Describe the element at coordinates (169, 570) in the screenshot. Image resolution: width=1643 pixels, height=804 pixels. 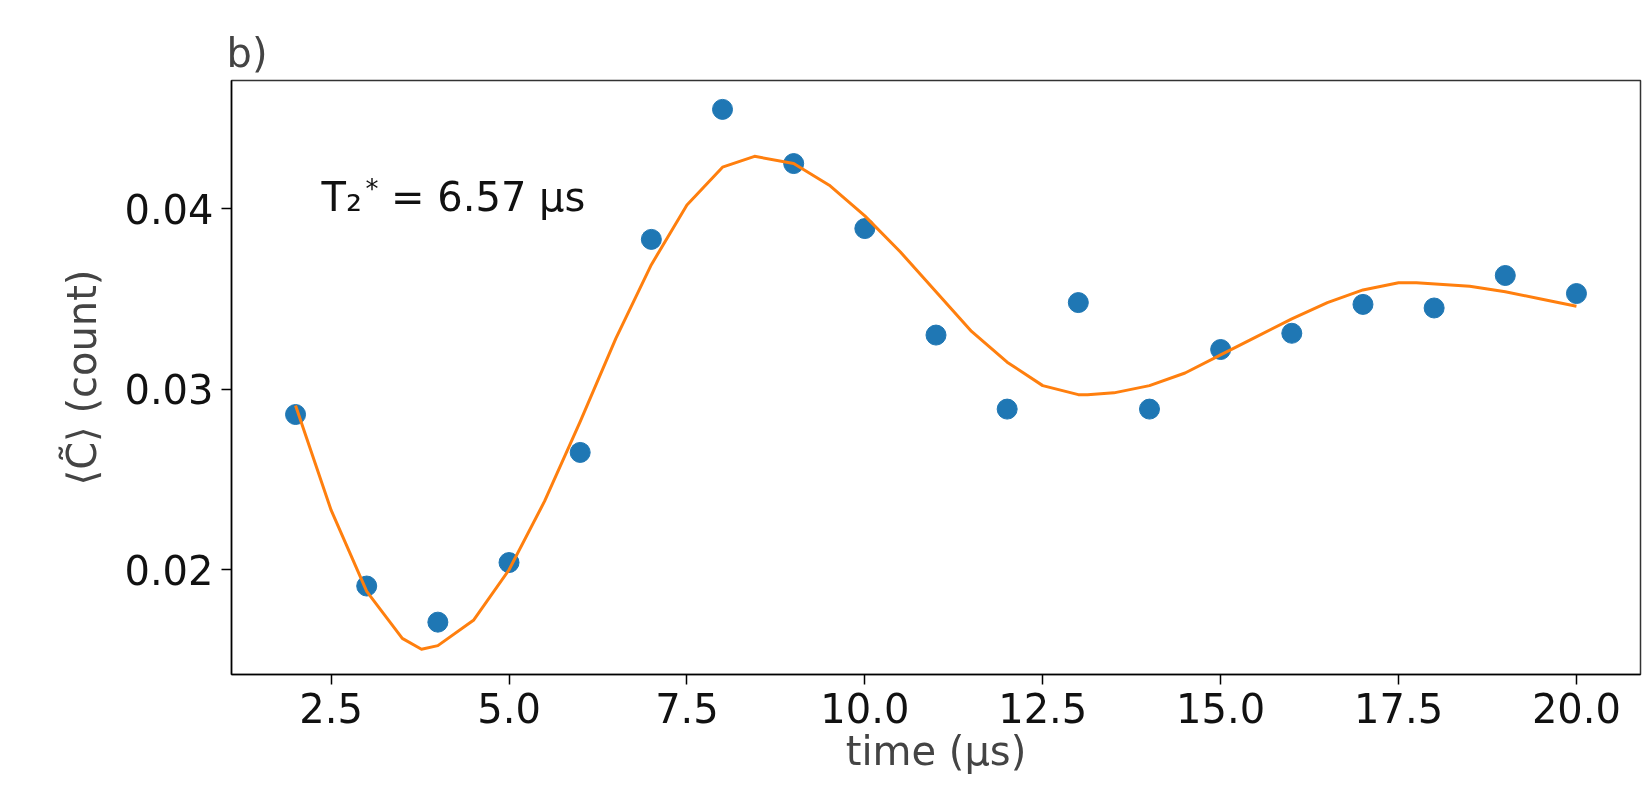
I see `y-tick-label: 0.02` at that location.